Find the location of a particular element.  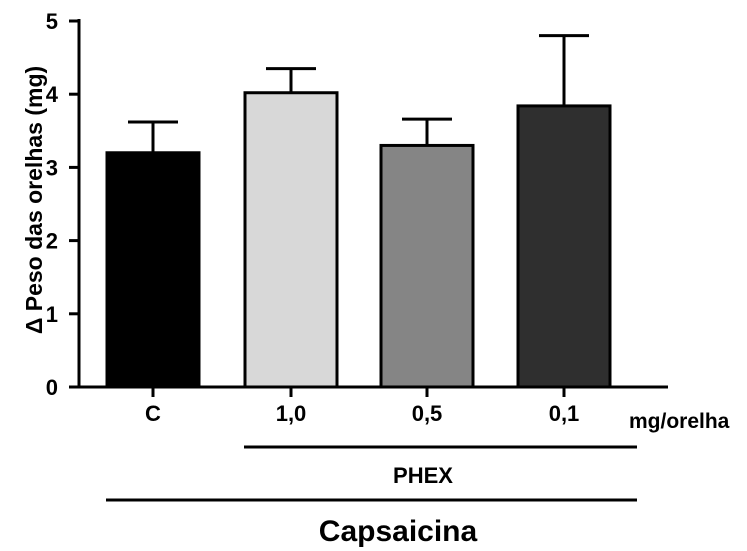

y-tick-label: 2 is located at coordinates (52, 241).